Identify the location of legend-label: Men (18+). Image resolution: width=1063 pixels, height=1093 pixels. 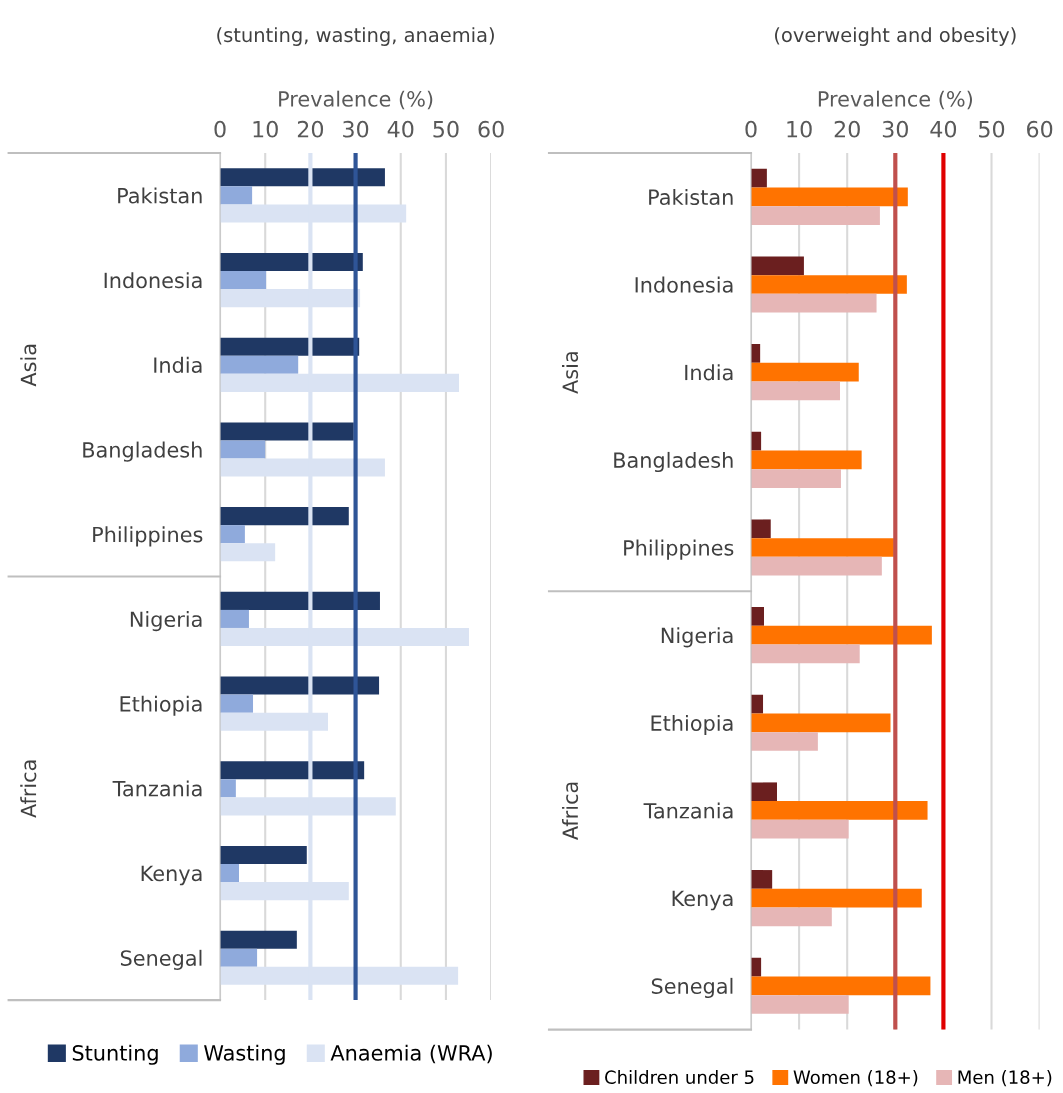
(1005, 1078).